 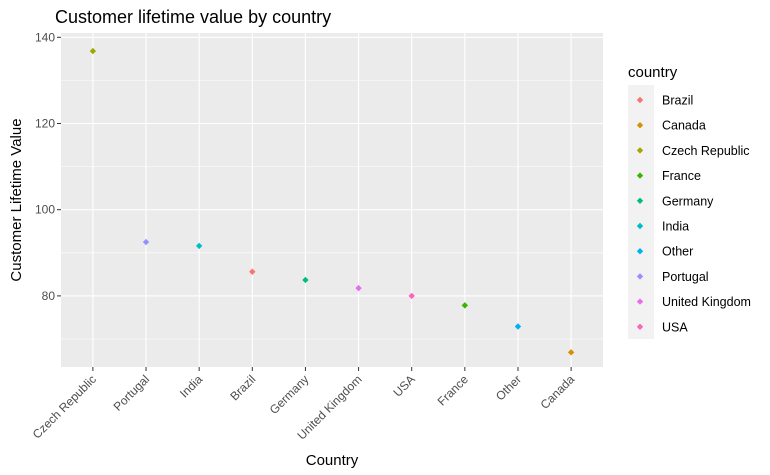 What do you see at coordinates (191, 386) in the screenshot?
I see `x-tick-label: India` at bounding box center [191, 386].